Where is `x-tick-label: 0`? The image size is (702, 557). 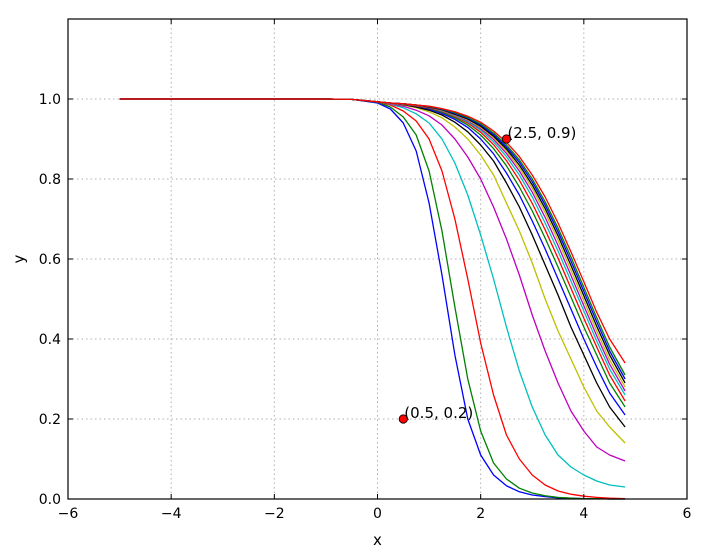 x-tick-label: 0 is located at coordinates (377, 514).